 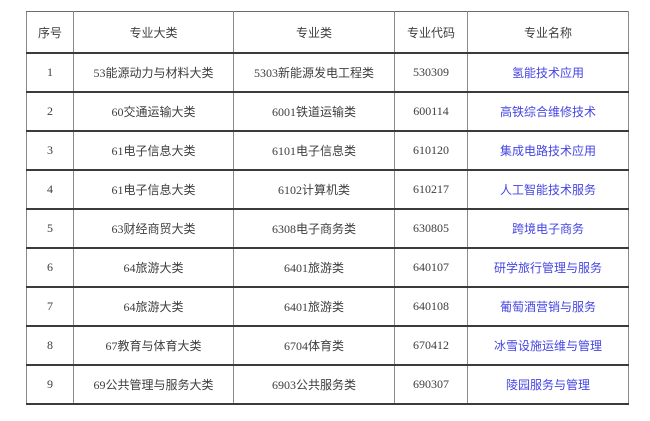 I want to click on cell-major-name: 高铁综合维修技术, so click(x=548, y=112).